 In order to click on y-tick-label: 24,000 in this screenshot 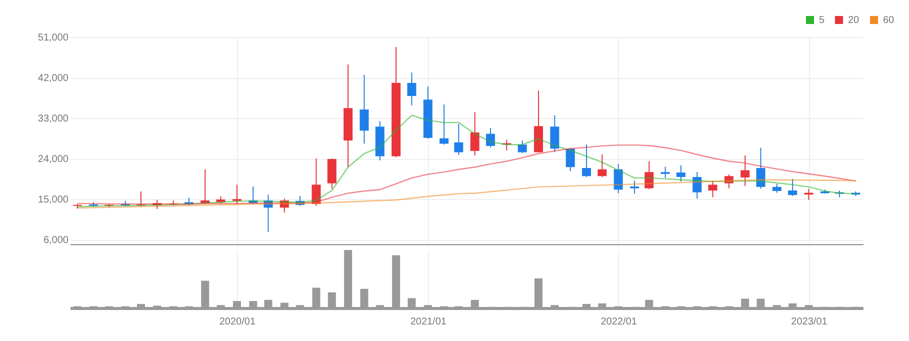, I will do `click(53, 160)`.